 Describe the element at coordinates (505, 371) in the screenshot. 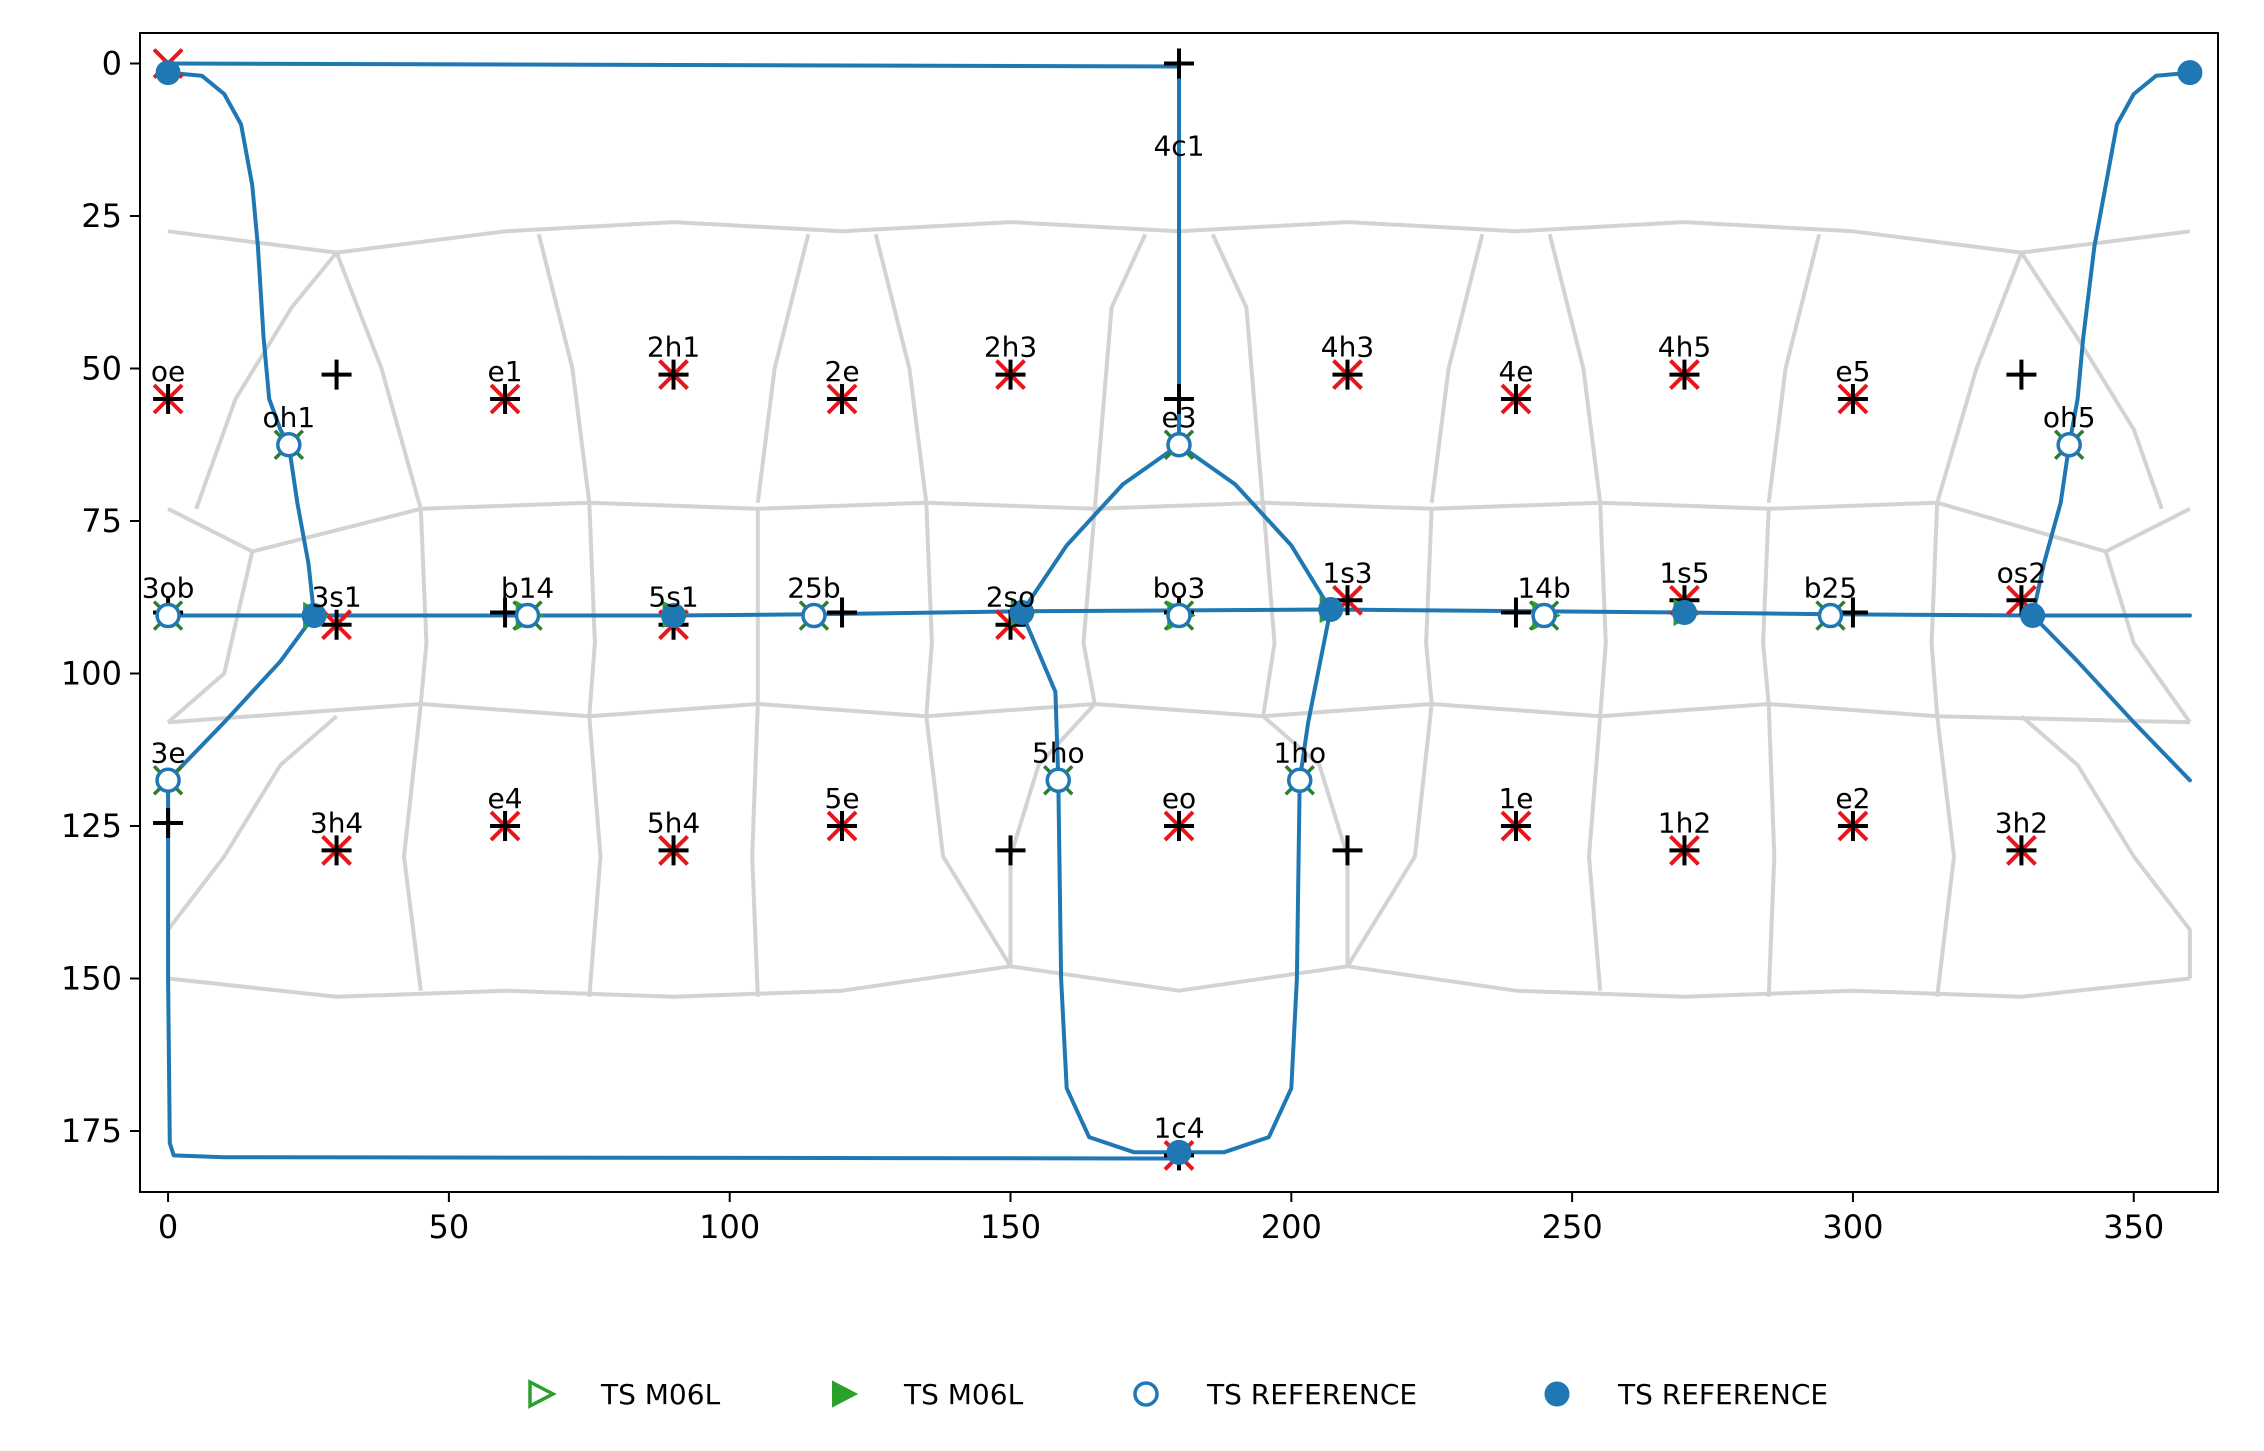

I see `point-label-1: e1` at that location.